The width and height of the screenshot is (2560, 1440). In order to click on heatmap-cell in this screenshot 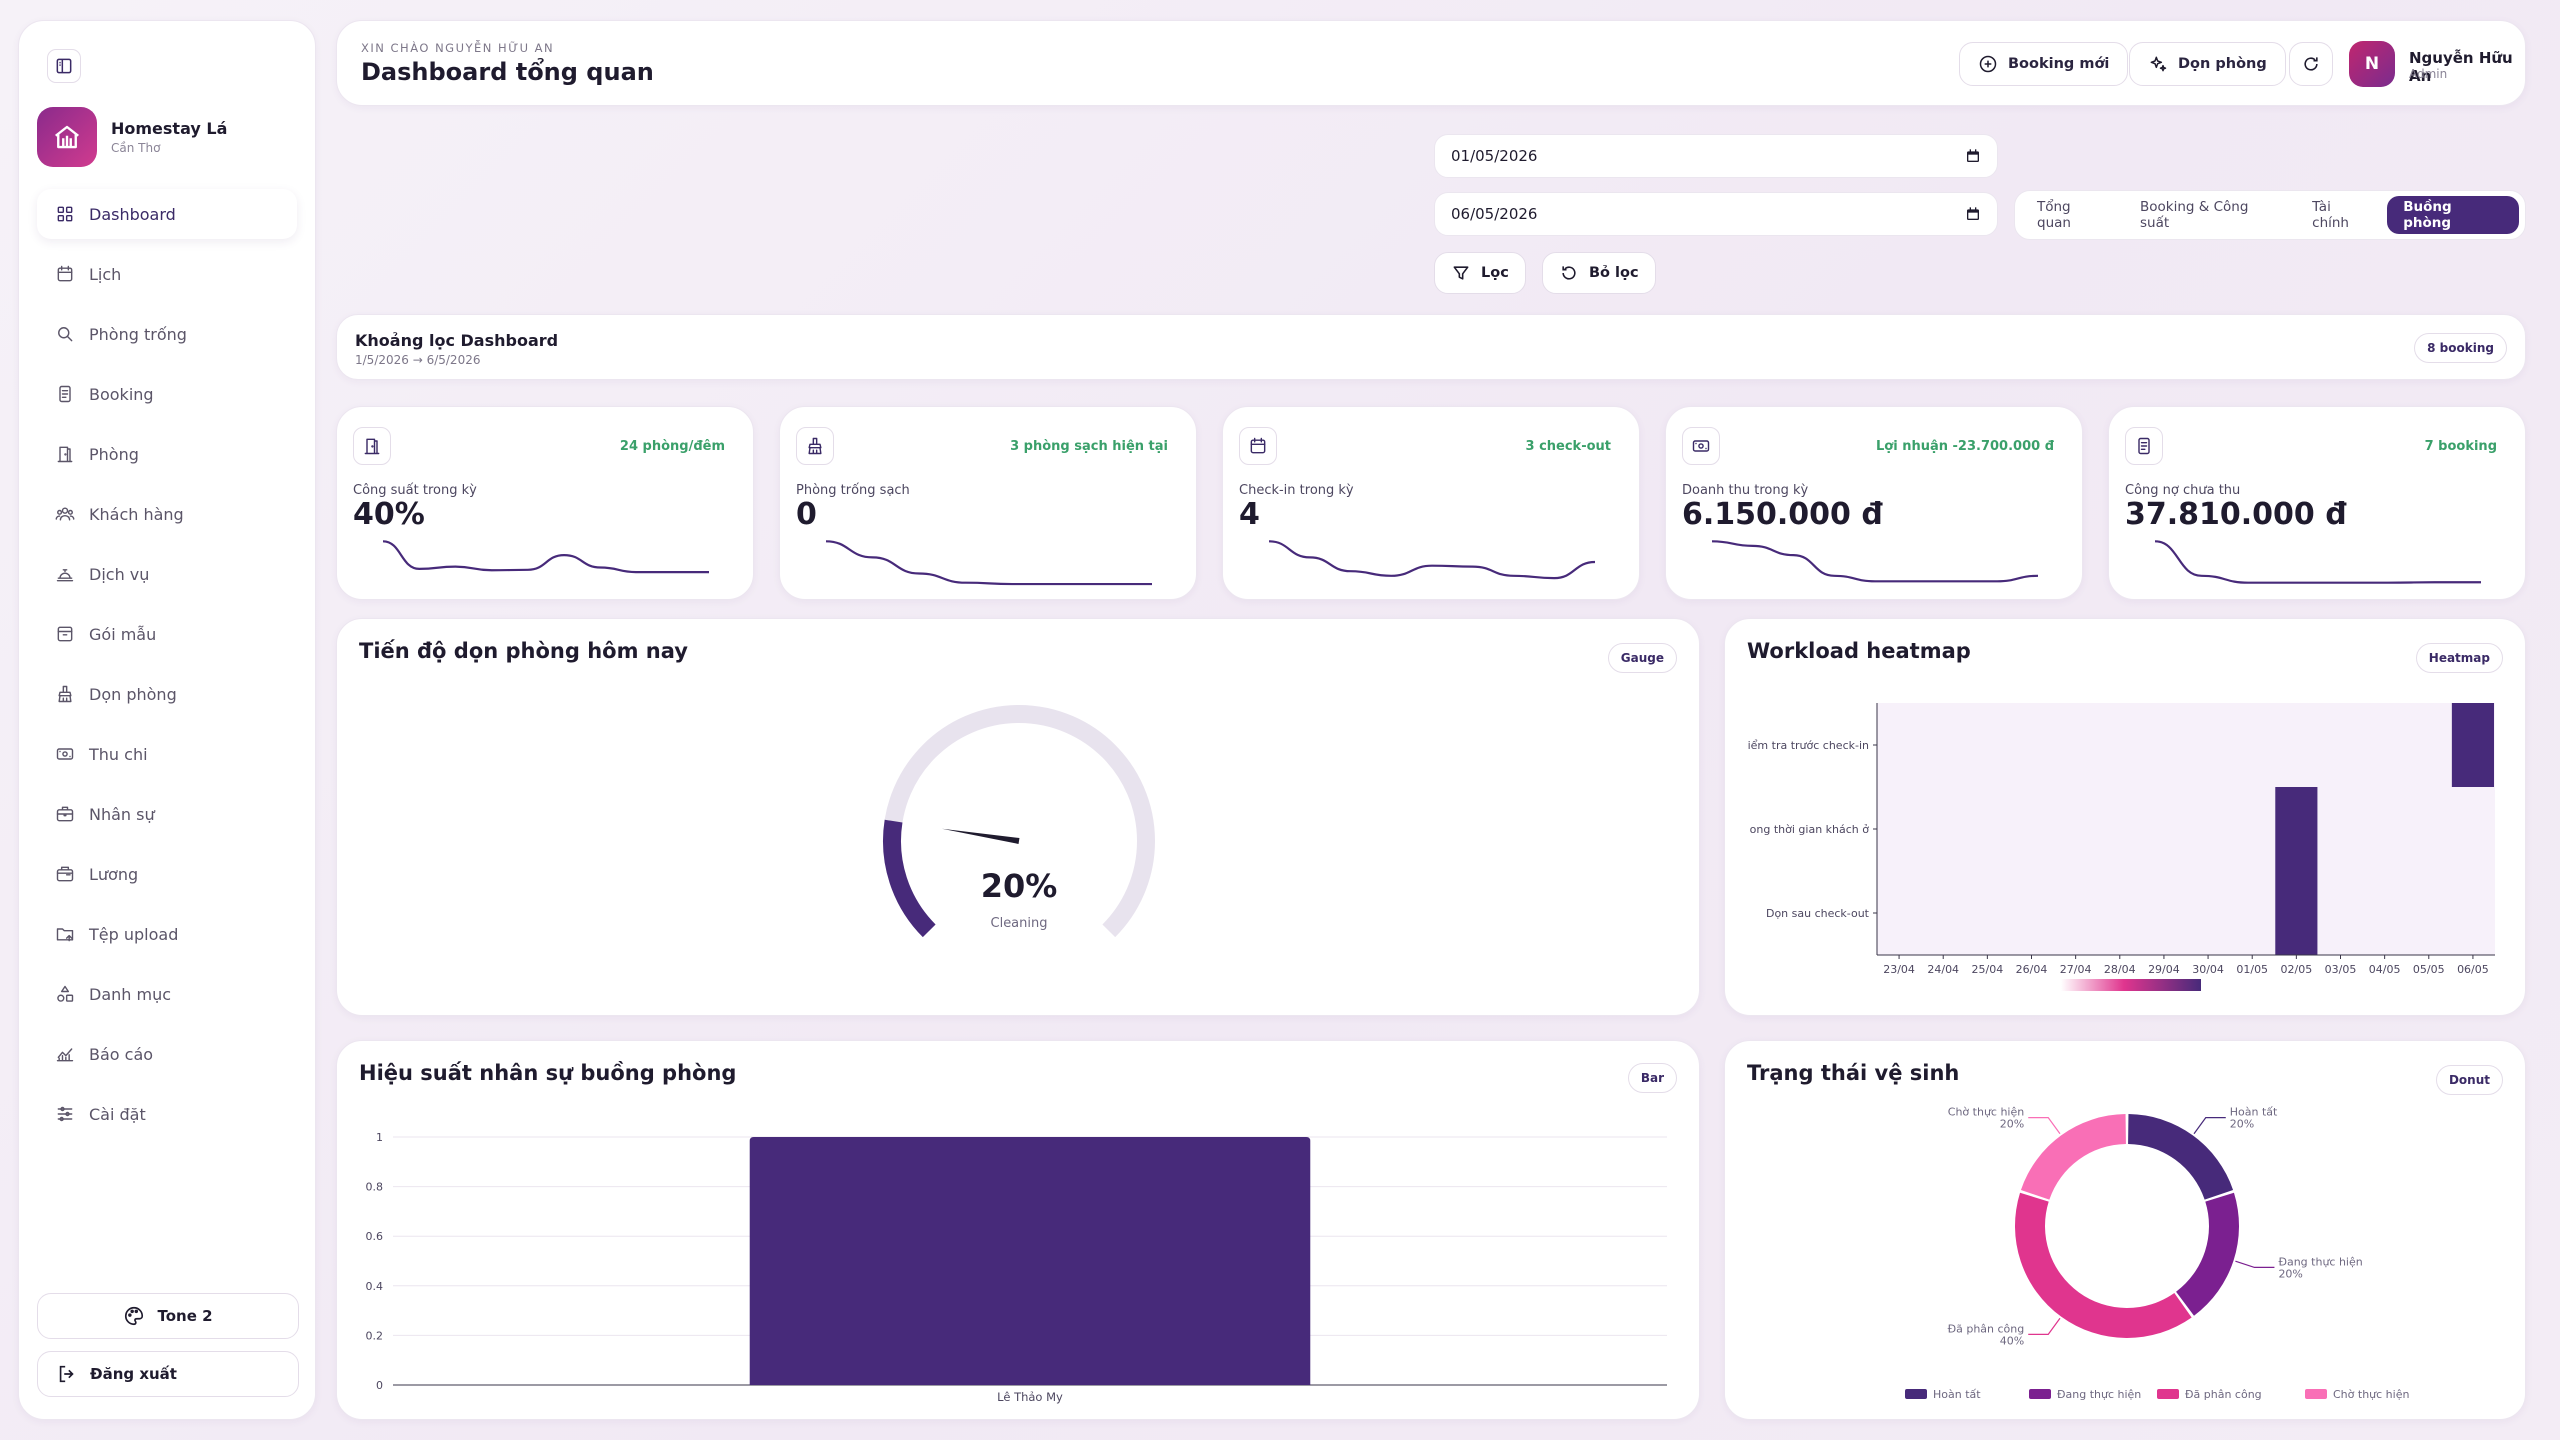, I will do `click(2472, 745)`.